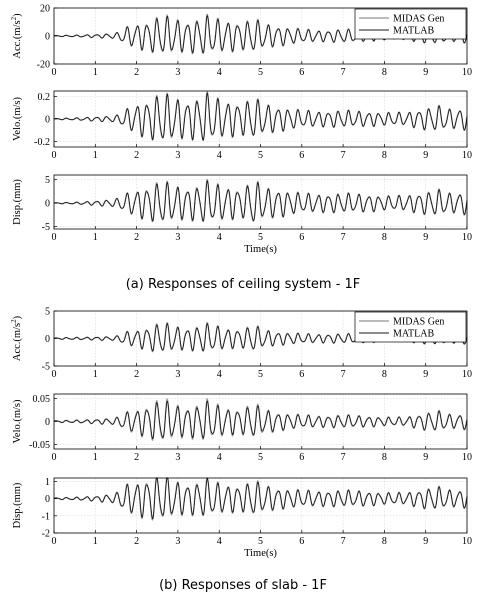 The image size is (479, 598). I want to click on y-tick-label: 0.2, so click(44, 97).